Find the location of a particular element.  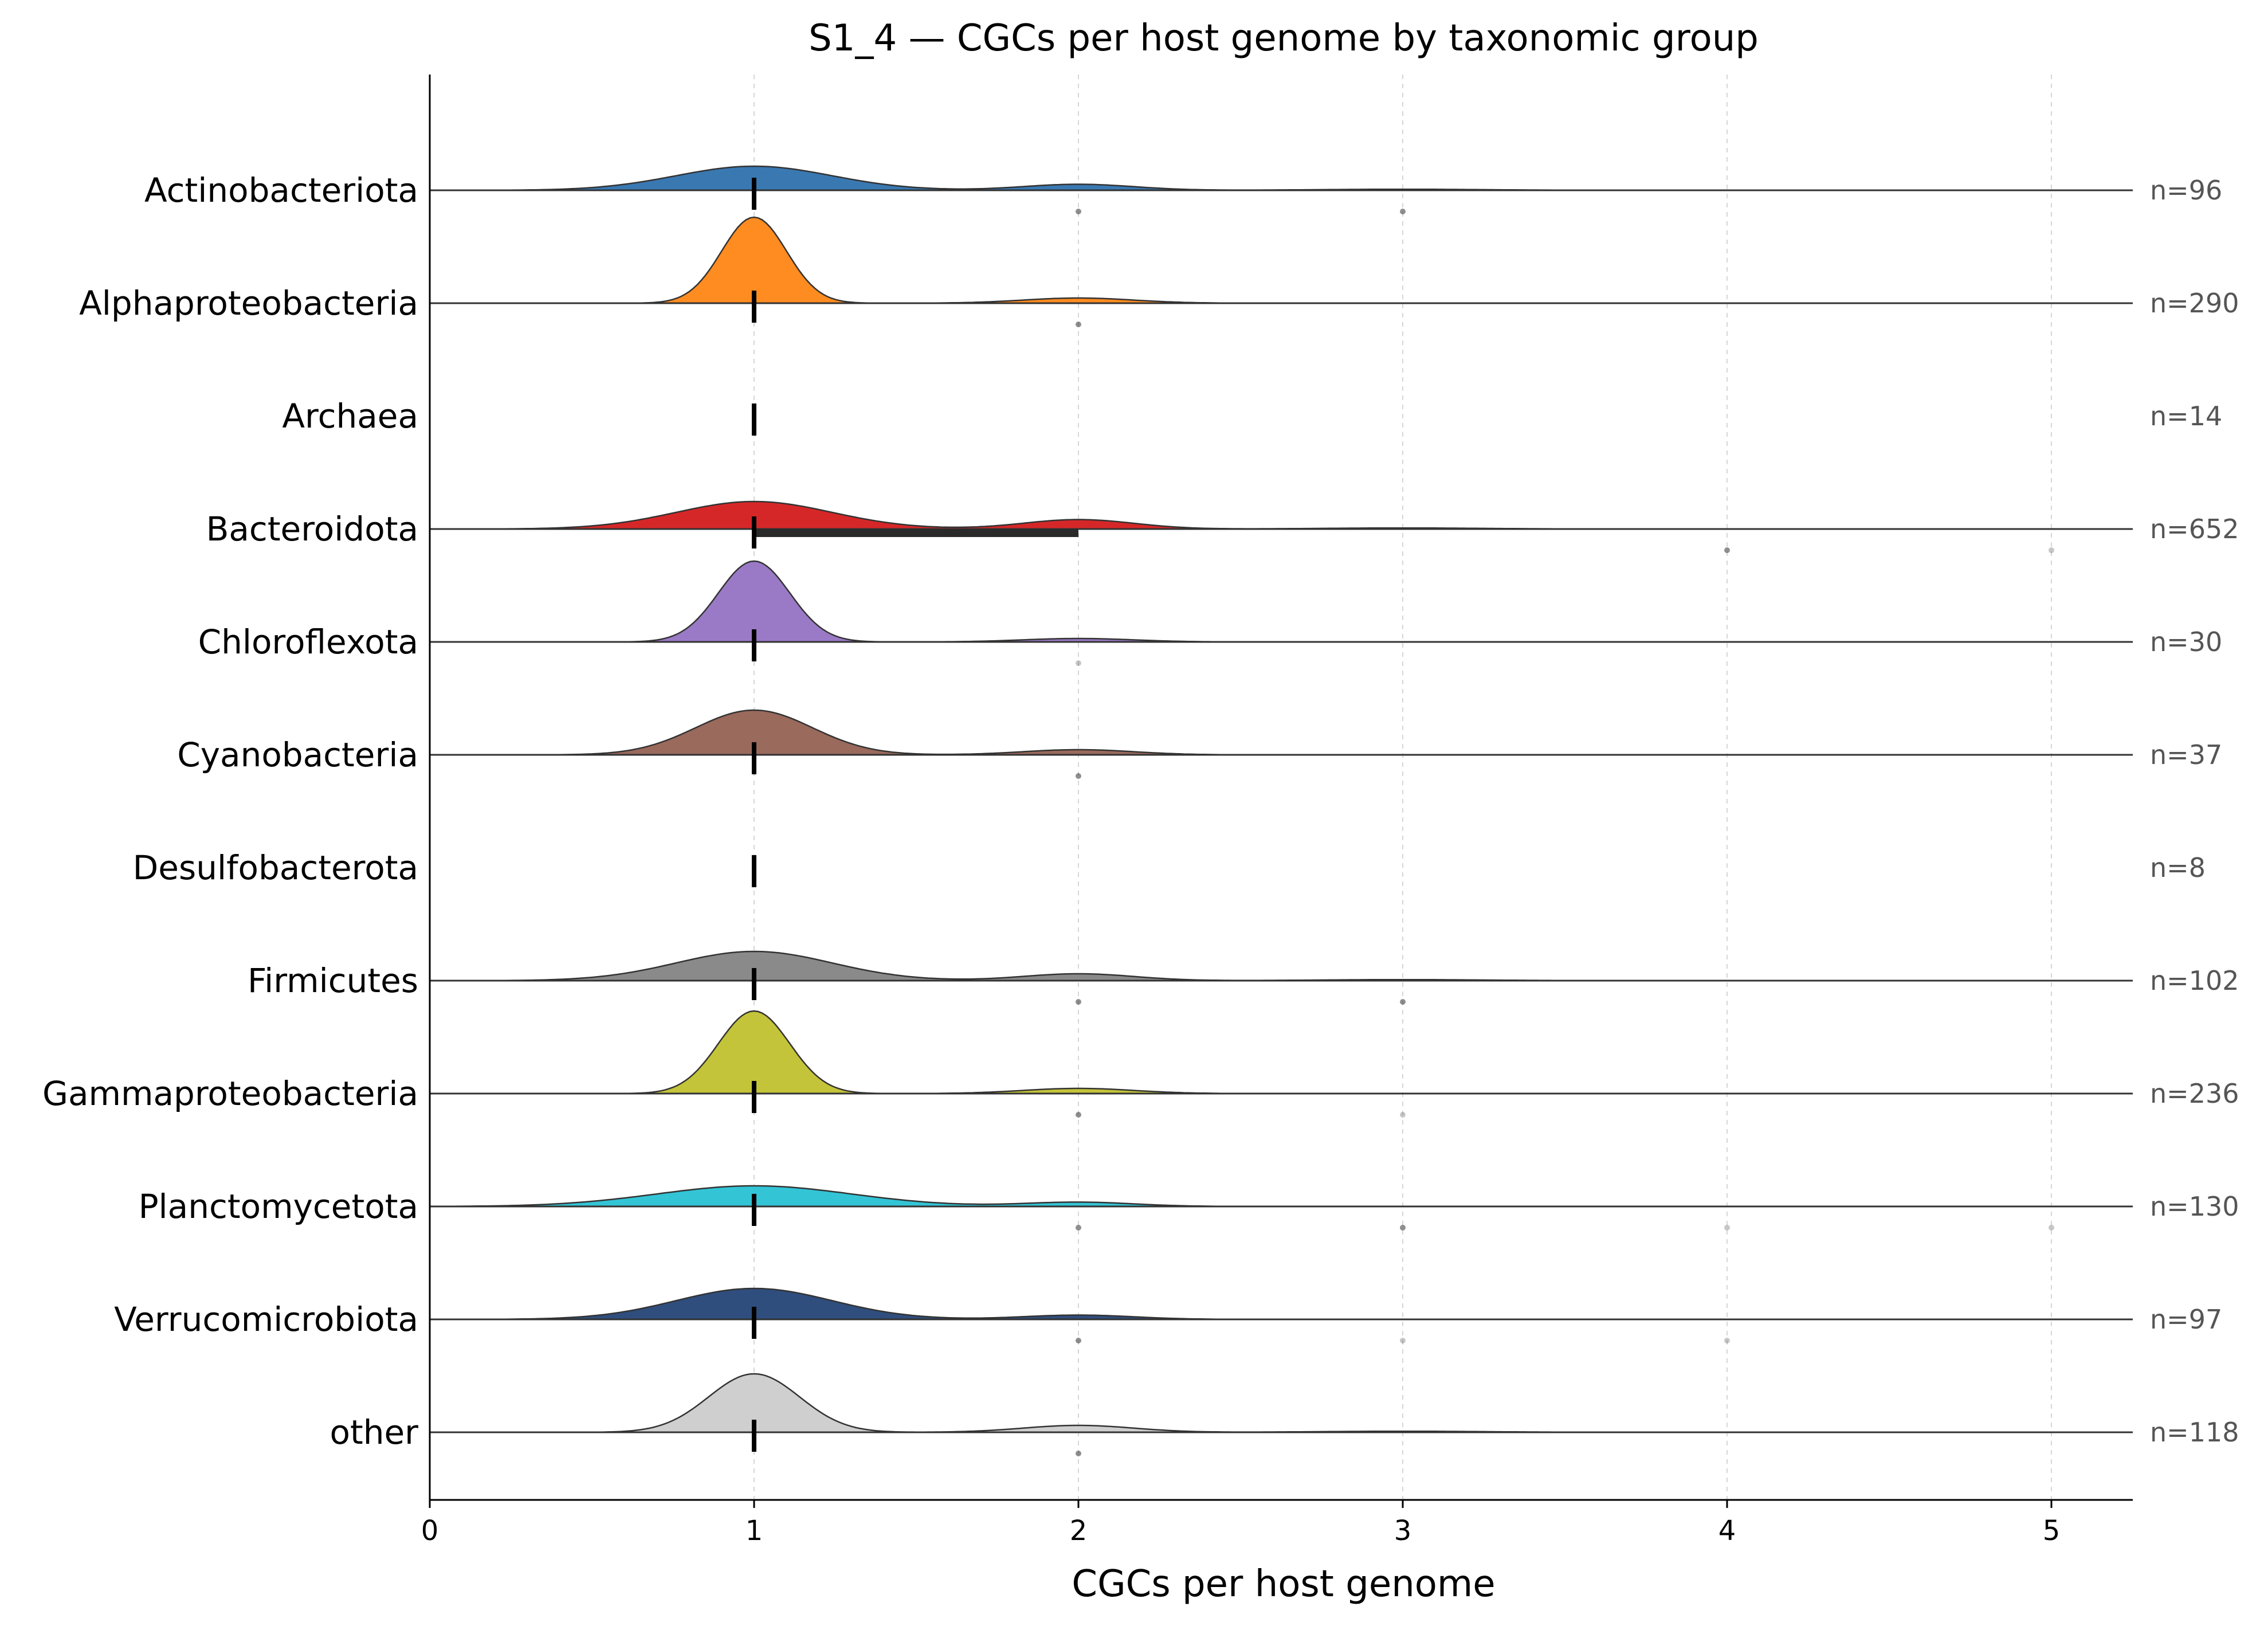

y-category-label: Desulfobacterota is located at coordinates (275, 867).